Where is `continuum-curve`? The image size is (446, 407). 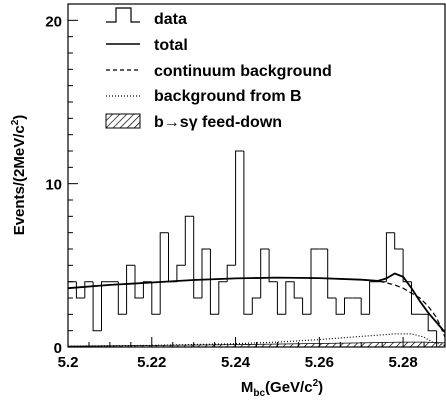
continuum-curve is located at coordinates (256, 307).